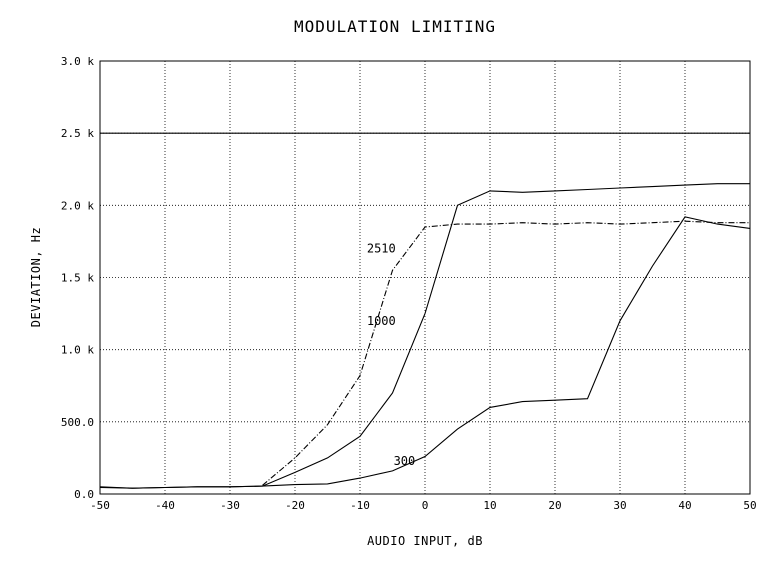 This screenshot has height=563, width=767. What do you see at coordinates (360, 505) in the screenshot?
I see `x-tick-label: -10` at bounding box center [360, 505].